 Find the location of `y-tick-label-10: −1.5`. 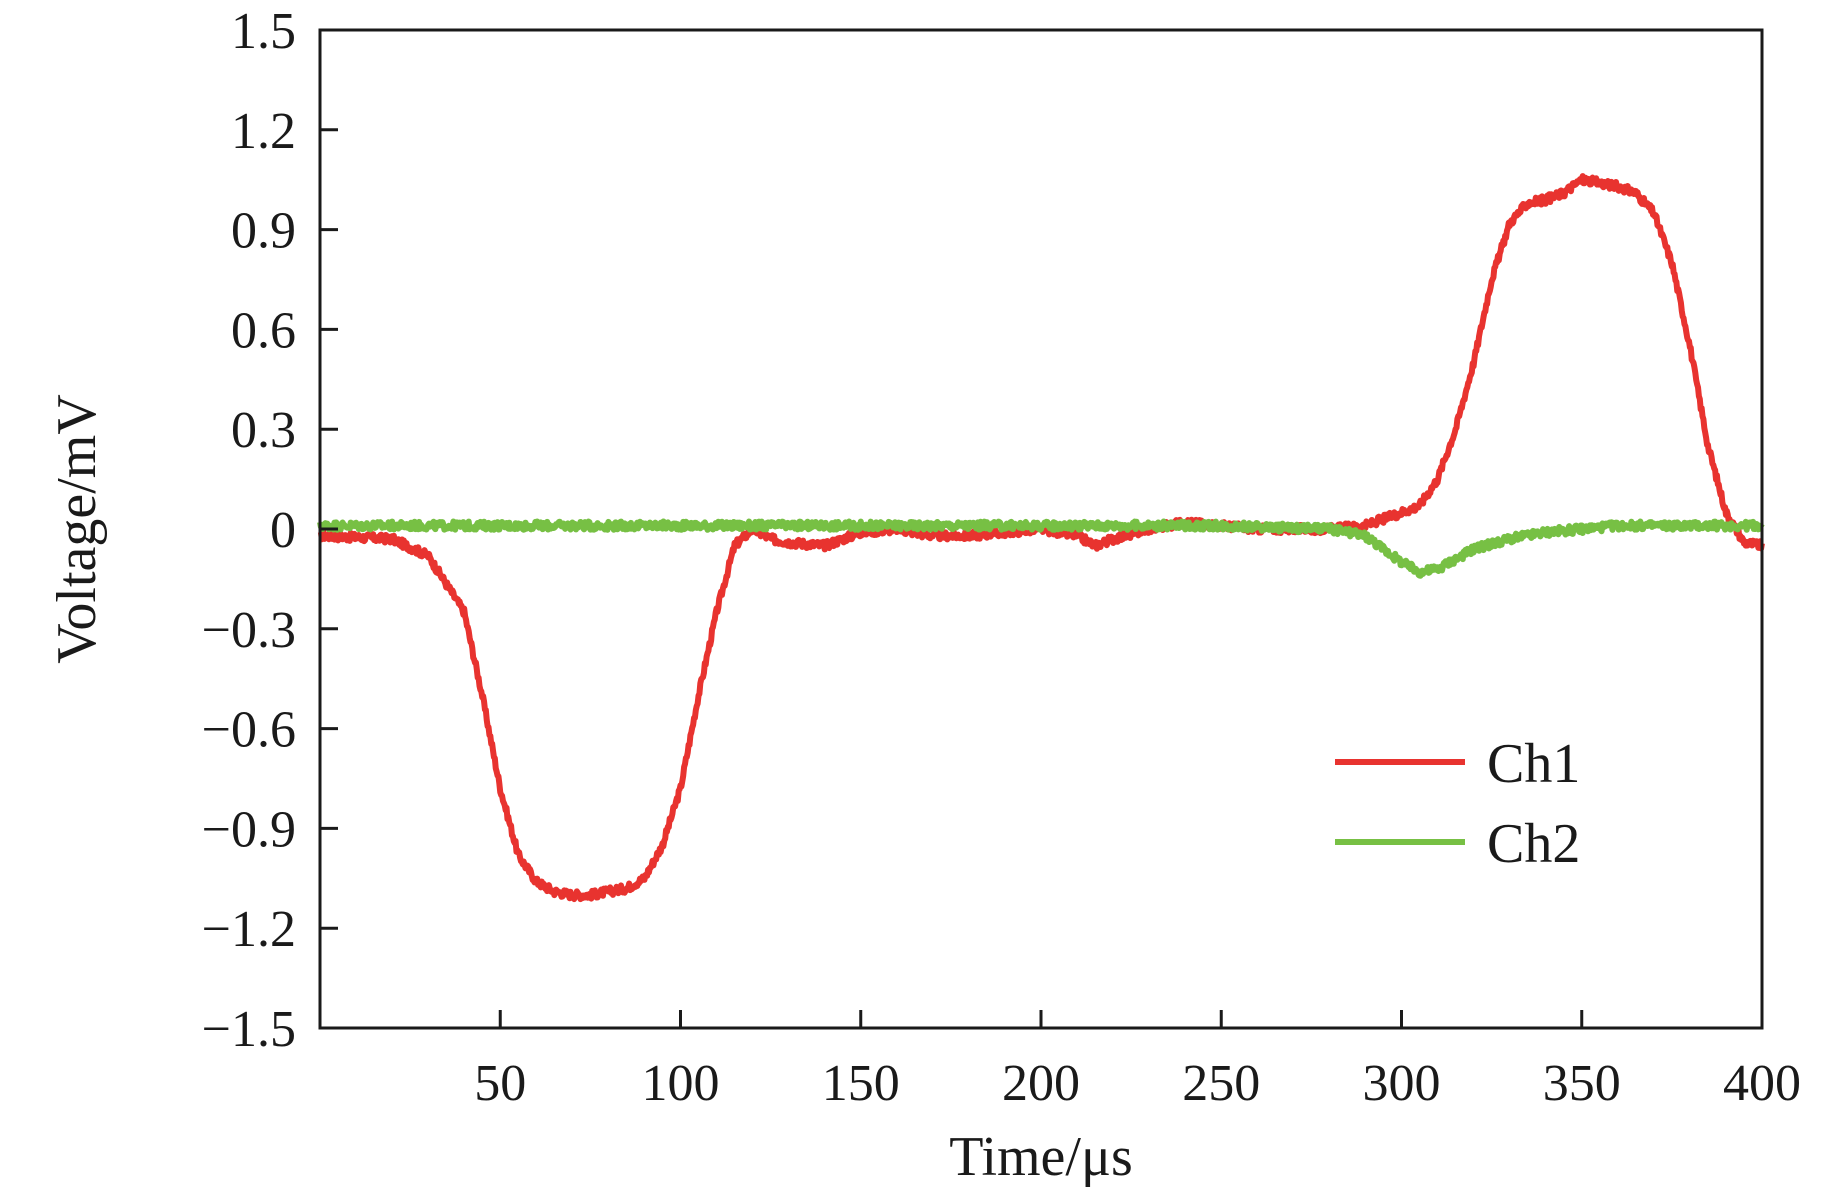

y-tick-label-10: −1.5 is located at coordinates (249, 1029).